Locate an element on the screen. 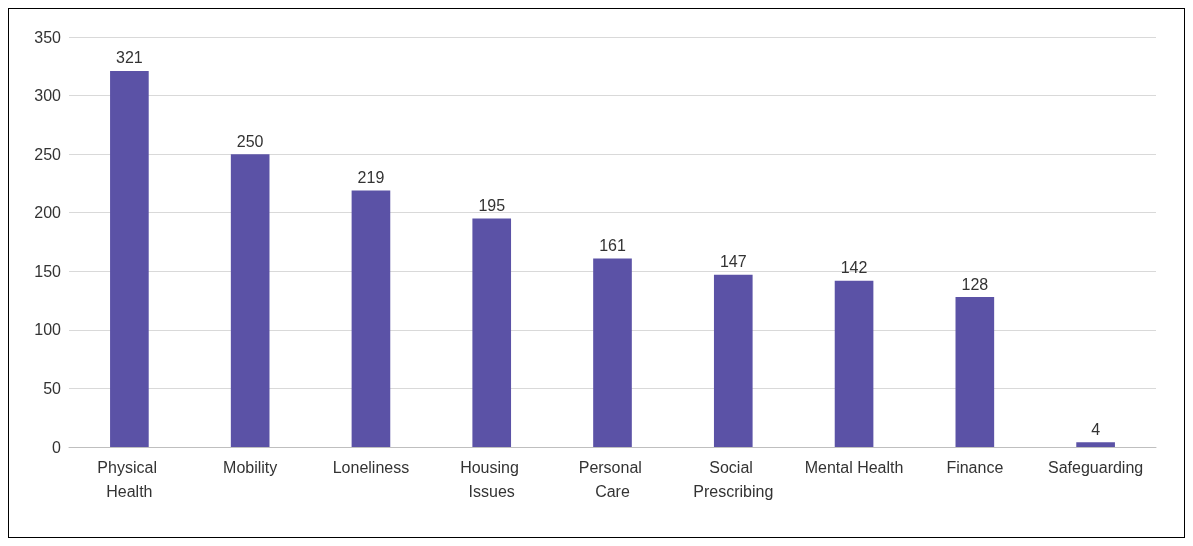 This screenshot has width=1193, height=546. data-label: 161 is located at coordinates (612, 245).